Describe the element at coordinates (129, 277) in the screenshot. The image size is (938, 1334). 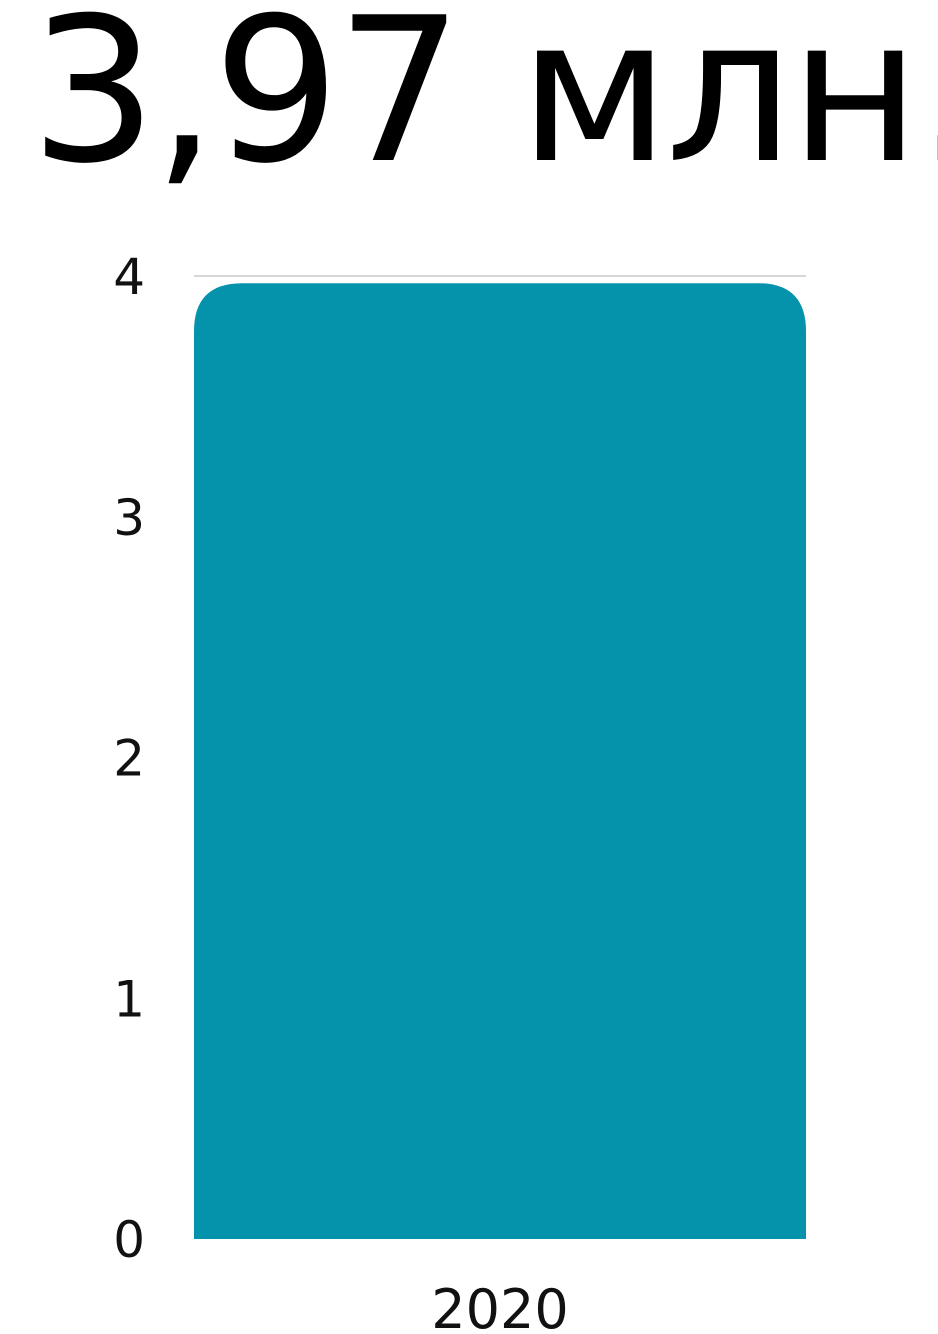
I see `y-tick-label: 4` at that location.